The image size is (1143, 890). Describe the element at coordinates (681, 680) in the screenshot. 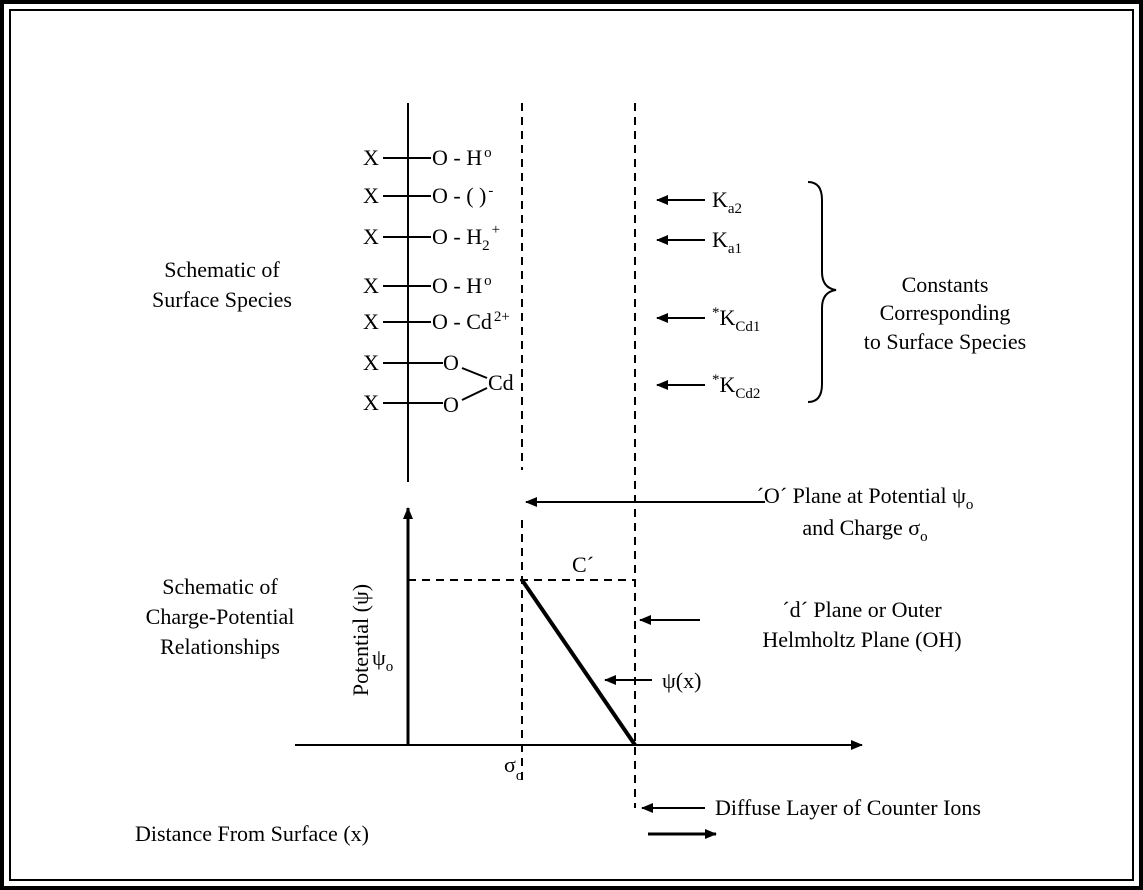

I see `psi-x: ψ(x)` at that location.